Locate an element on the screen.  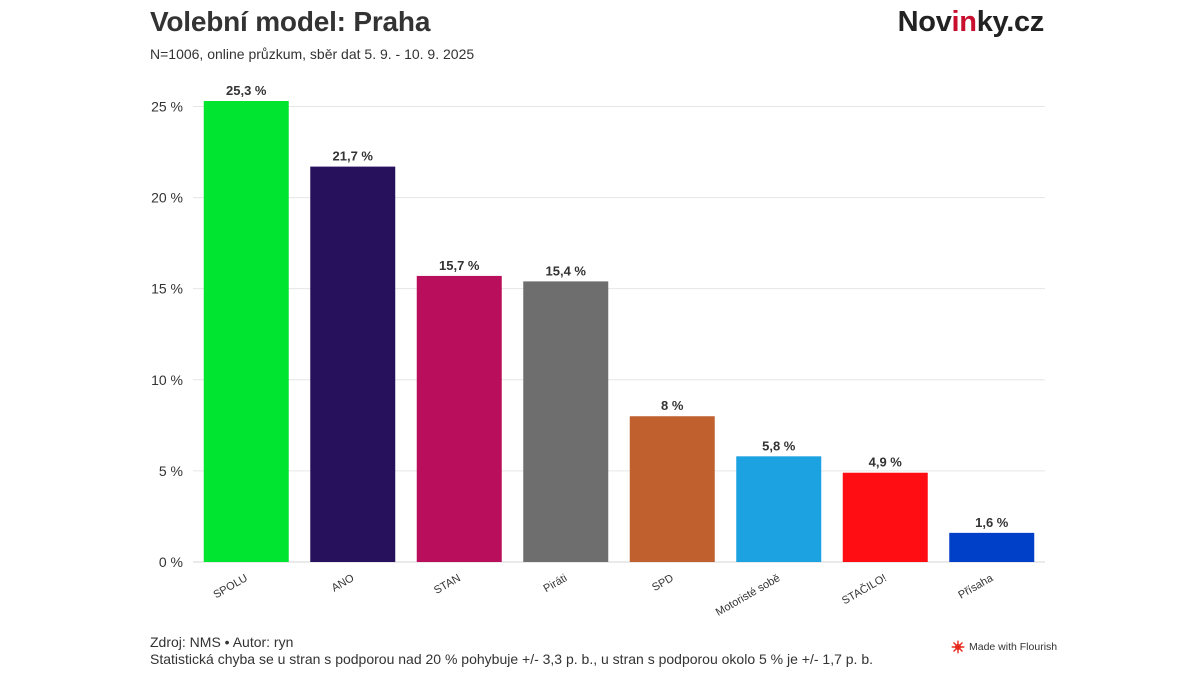
data-label: 4,9 % is located at coordinates (886, 462).